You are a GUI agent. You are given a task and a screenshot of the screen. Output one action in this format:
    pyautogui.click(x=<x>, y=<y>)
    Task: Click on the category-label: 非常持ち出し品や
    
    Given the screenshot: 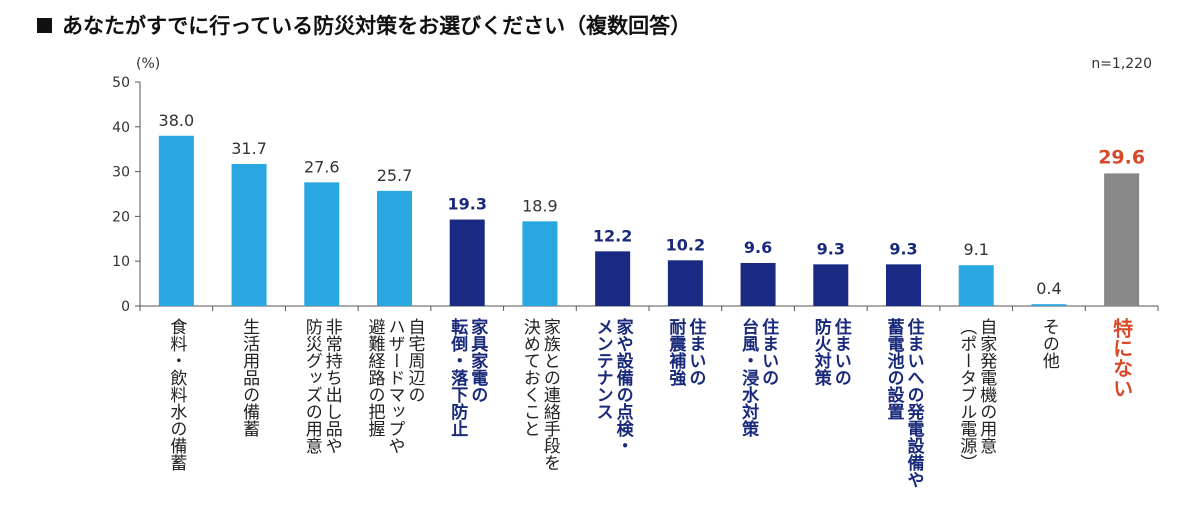 What is the action you would take?
    pyautogui.click(x=332, y=386)
    